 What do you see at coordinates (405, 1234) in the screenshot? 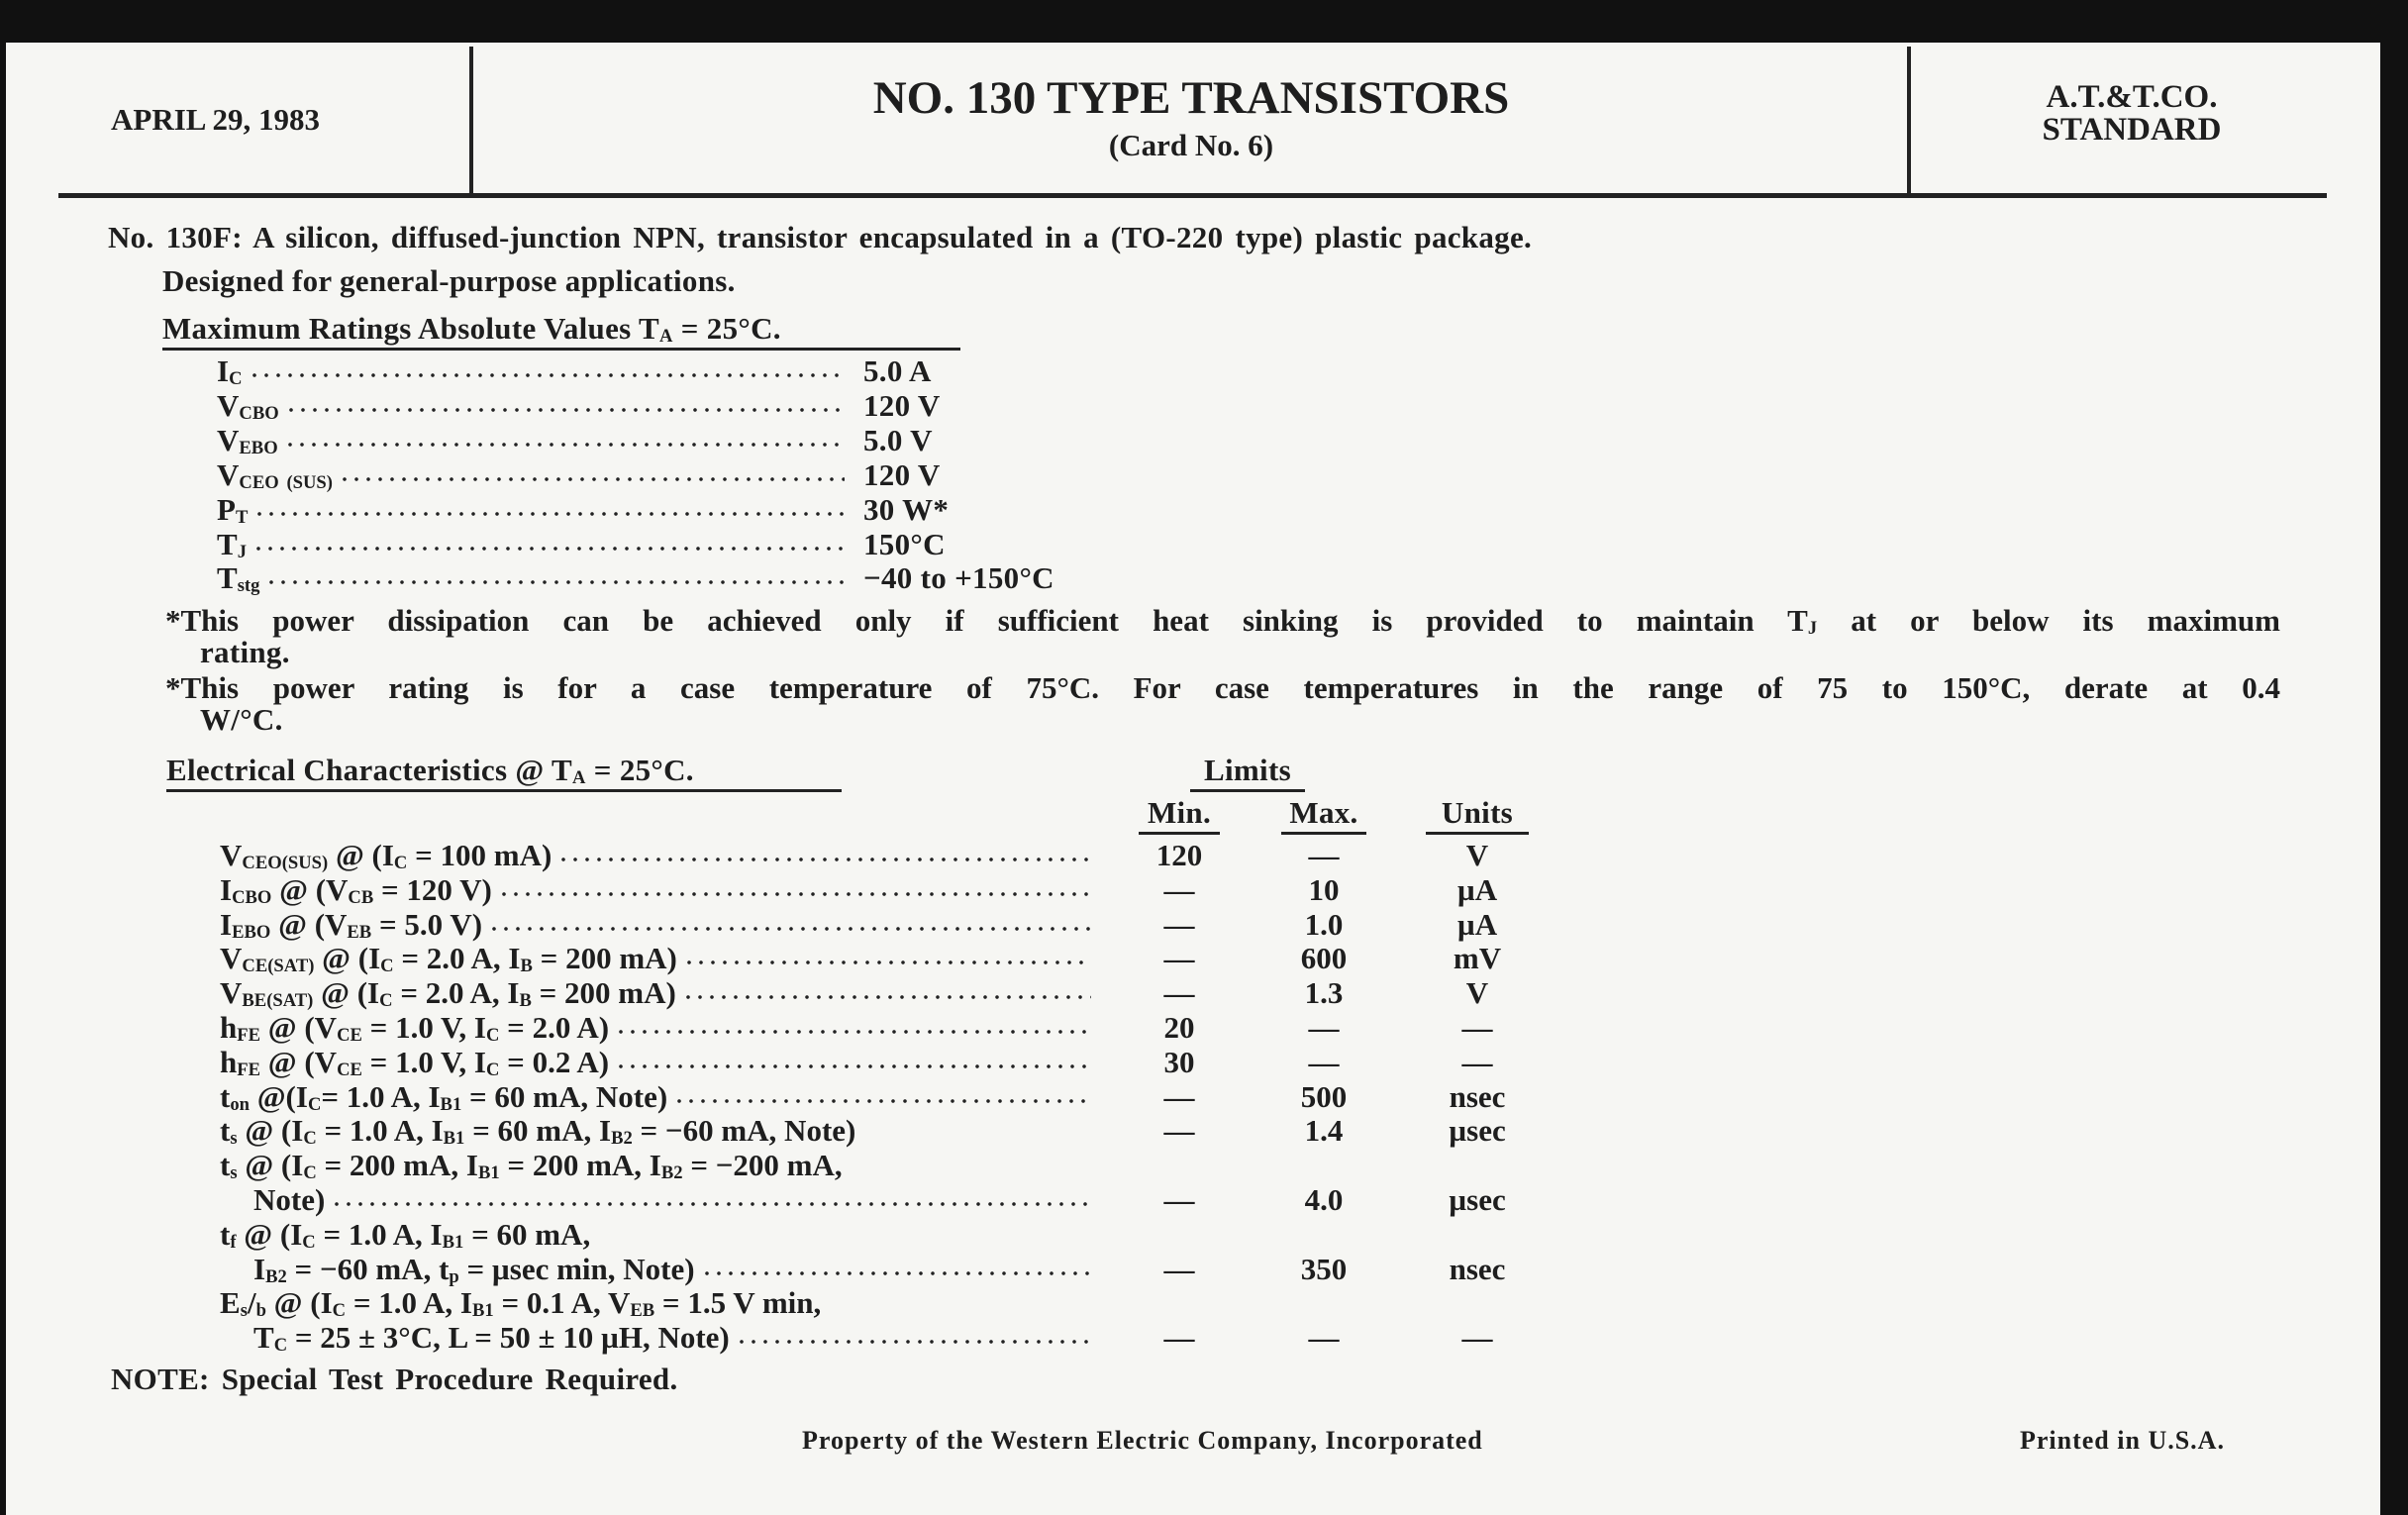
I see `parameter-text: tf @ (IC = 1.0 A, IB1 = 60 mA,` at bounding box center [405, 1234].